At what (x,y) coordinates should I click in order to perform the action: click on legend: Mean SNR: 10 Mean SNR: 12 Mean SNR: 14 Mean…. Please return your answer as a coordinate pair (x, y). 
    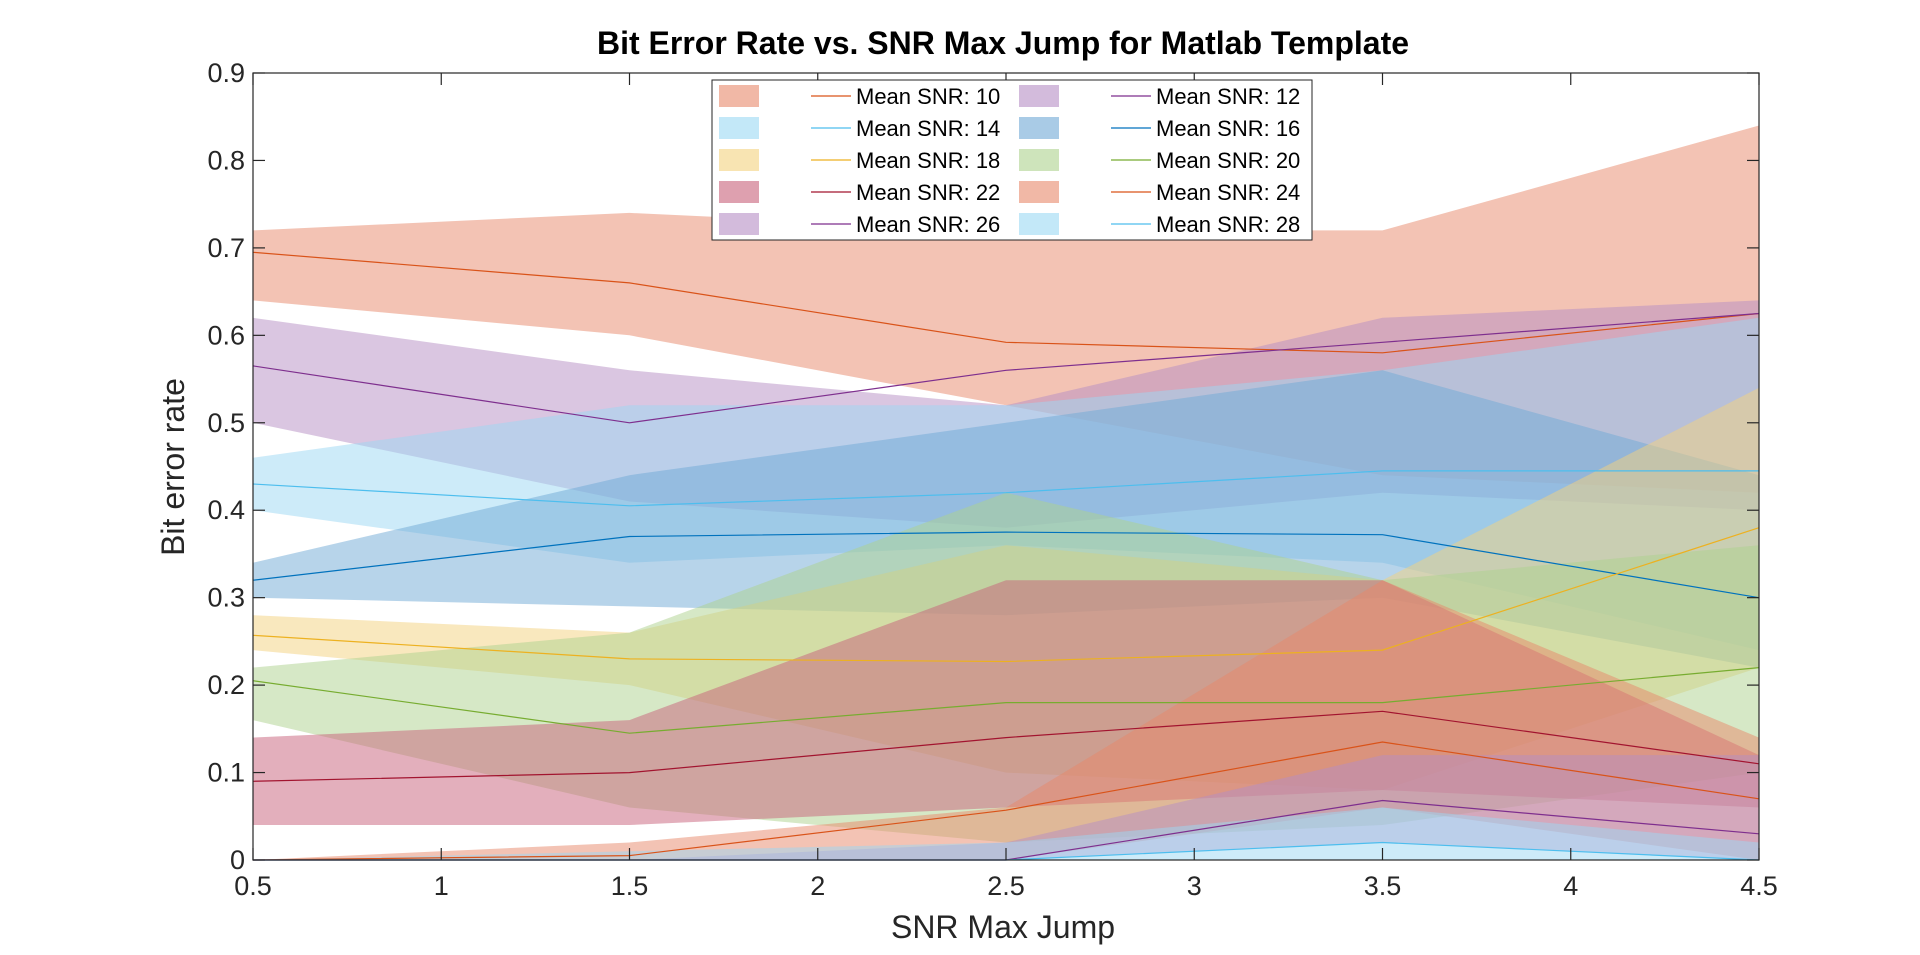
    Looking at the image, I should click on (1012, 160).